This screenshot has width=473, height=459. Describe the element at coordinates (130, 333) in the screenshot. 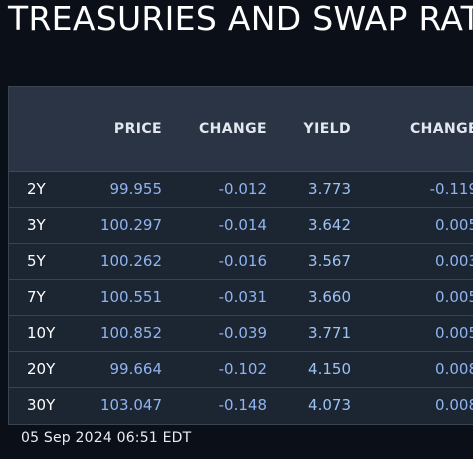

I see `cell-price: 100.852` at that location.